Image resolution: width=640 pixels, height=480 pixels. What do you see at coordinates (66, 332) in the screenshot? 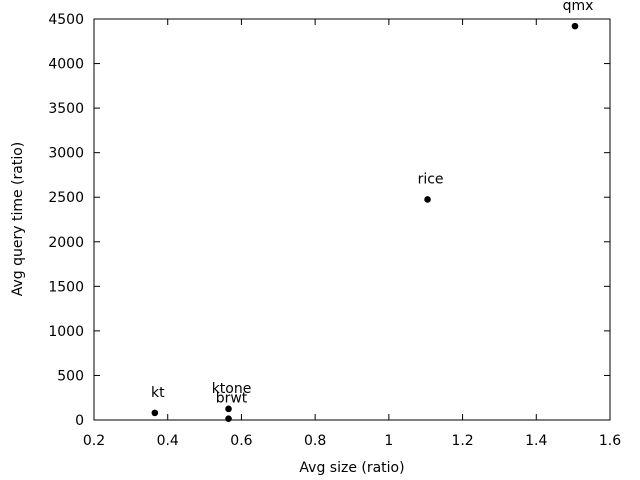
I see `y-tick-label: 1000` at bounding box center [66, 332].